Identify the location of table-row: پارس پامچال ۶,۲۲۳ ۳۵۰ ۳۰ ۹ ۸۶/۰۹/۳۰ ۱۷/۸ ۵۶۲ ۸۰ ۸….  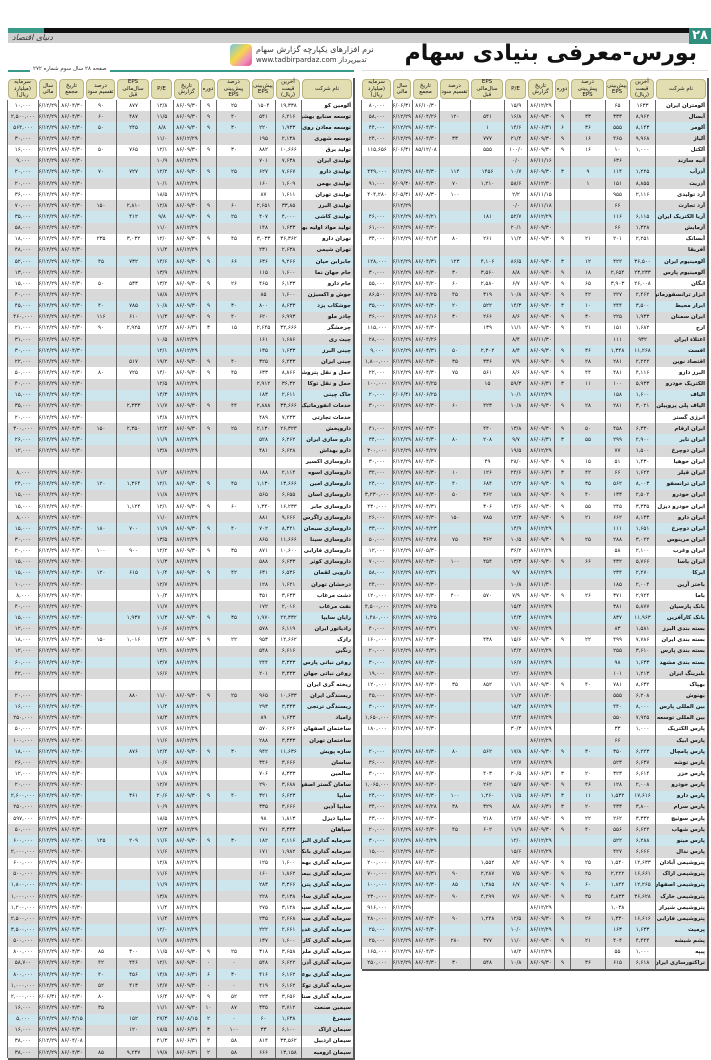
(534, 752).